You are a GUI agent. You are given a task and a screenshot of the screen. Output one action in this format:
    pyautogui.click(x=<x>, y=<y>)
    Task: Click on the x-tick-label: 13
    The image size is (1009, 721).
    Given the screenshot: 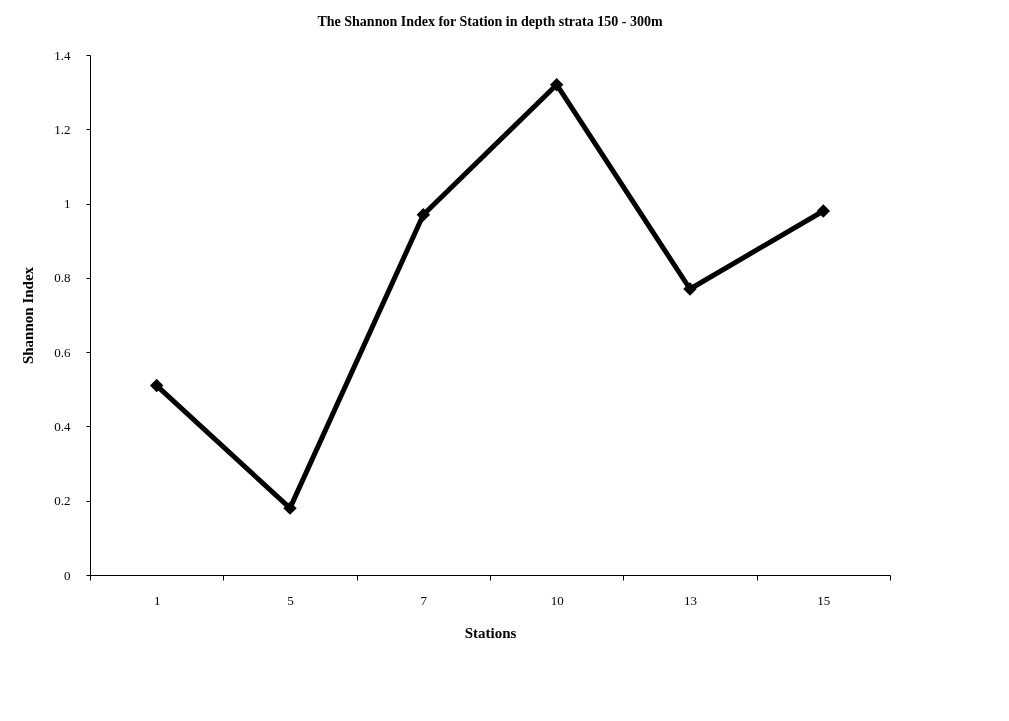 What is the action you would take?
    pyautogui.click(x=690, y=600)
    